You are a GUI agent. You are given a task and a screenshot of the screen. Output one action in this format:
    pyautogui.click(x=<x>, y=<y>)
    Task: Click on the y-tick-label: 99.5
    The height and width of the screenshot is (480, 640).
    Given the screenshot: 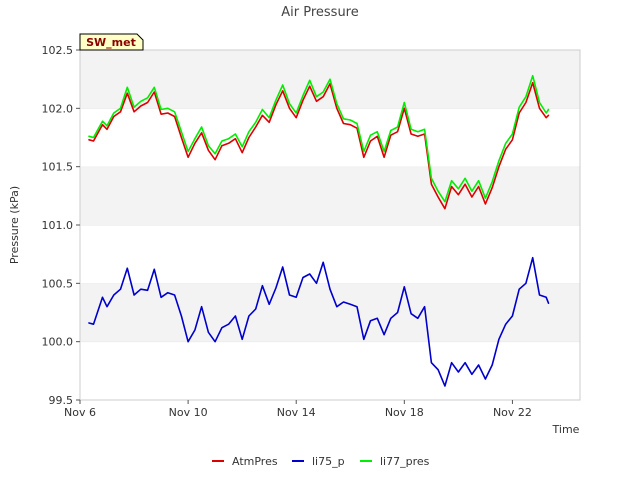 What is the action you would take?
    pyautogui.click(x=61, y=400)
    